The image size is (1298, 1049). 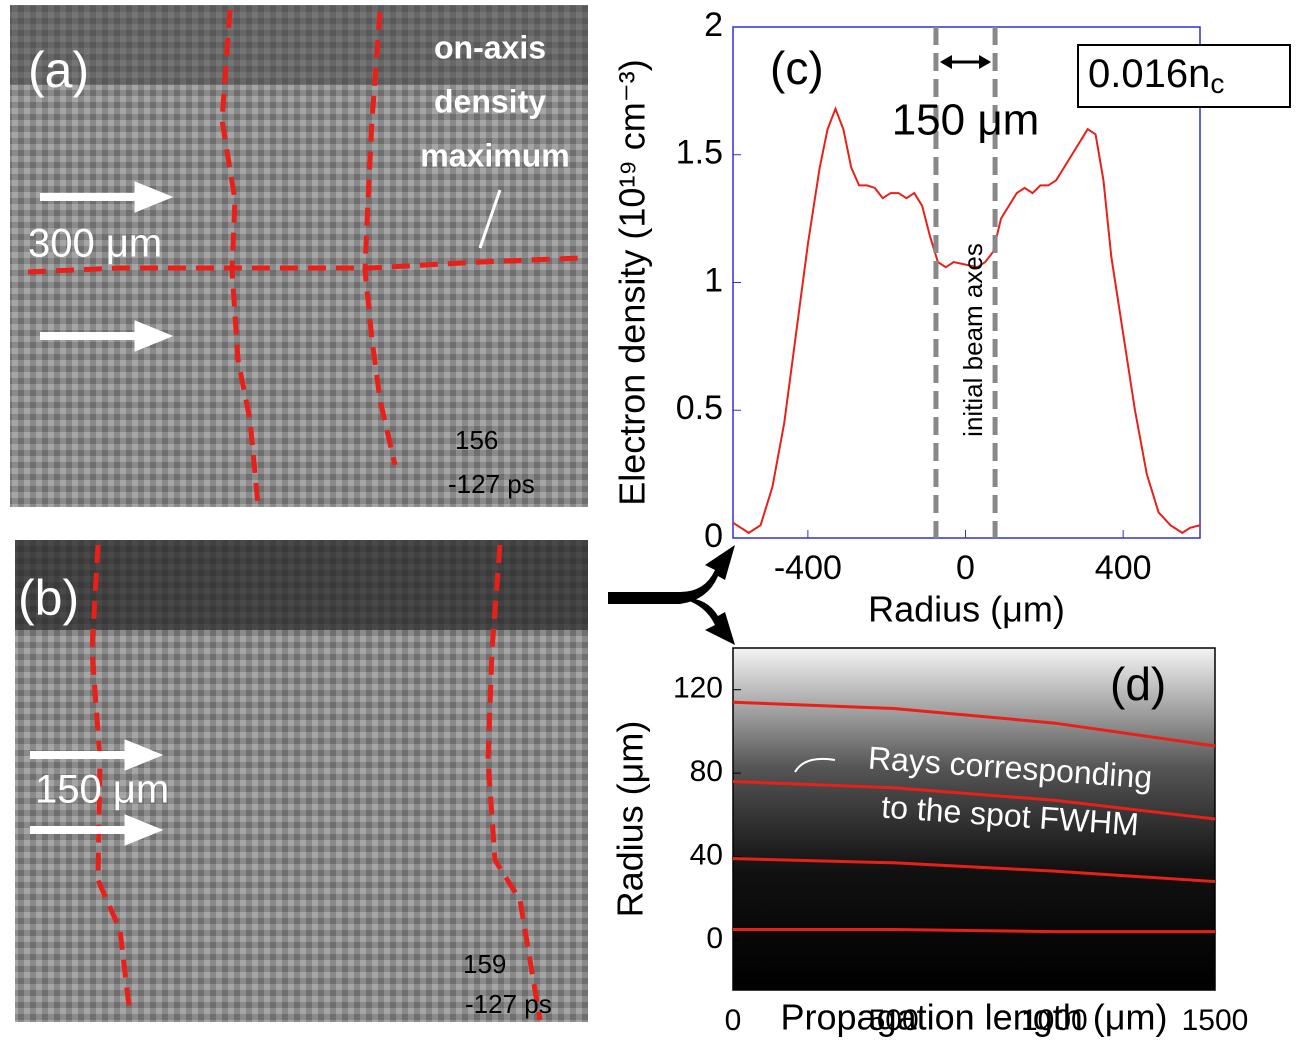 I want to click on x-axis-label: Radius (μm), so click(x=966, y=609).